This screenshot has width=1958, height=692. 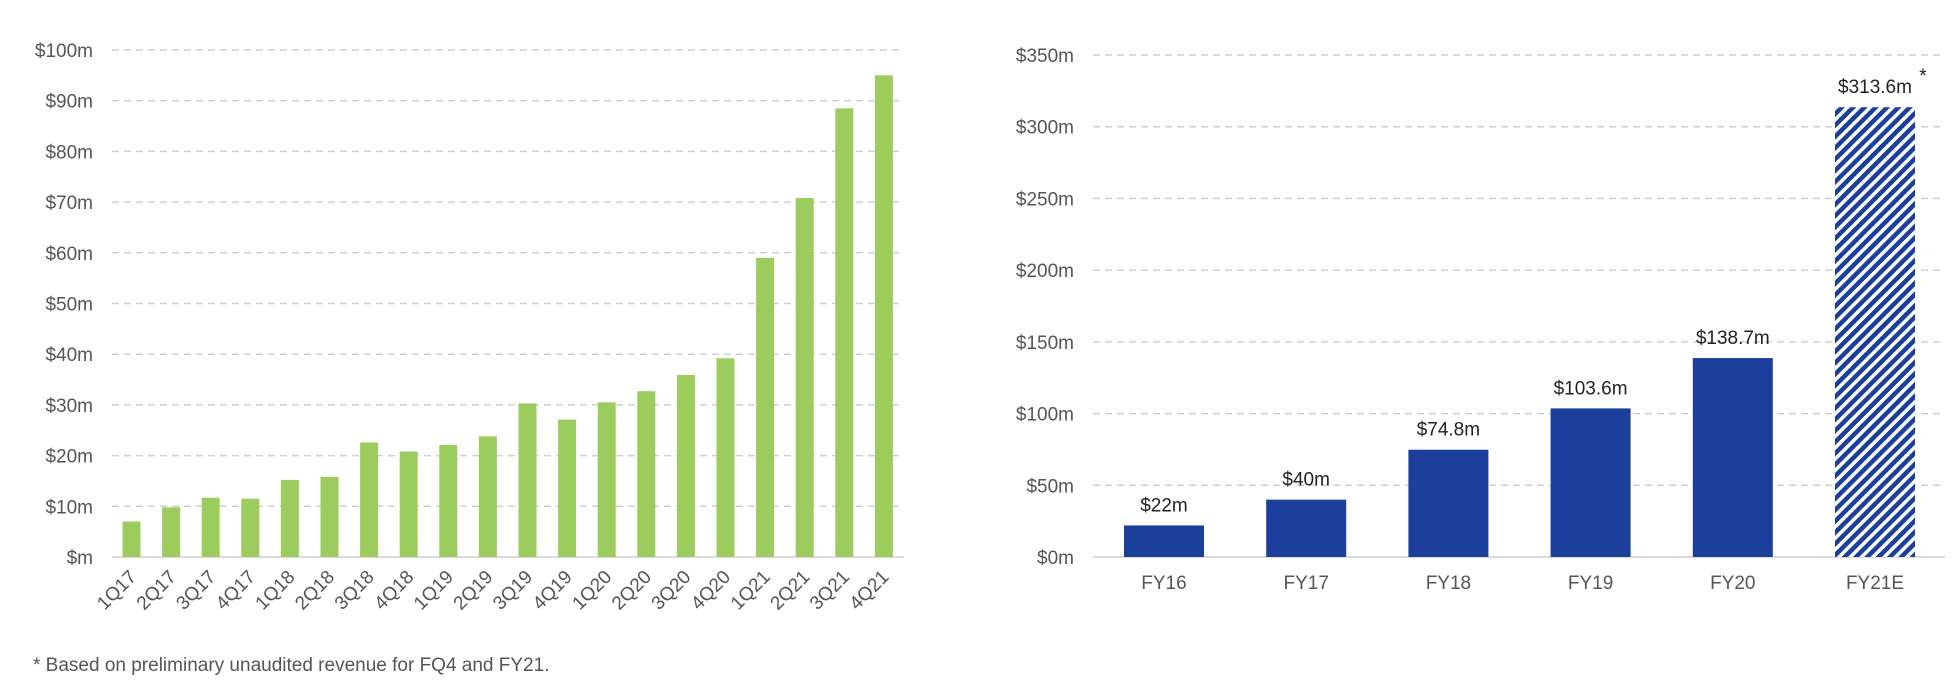 I want to click on y-tick-label: $200m, so click(x=1045, y=271).